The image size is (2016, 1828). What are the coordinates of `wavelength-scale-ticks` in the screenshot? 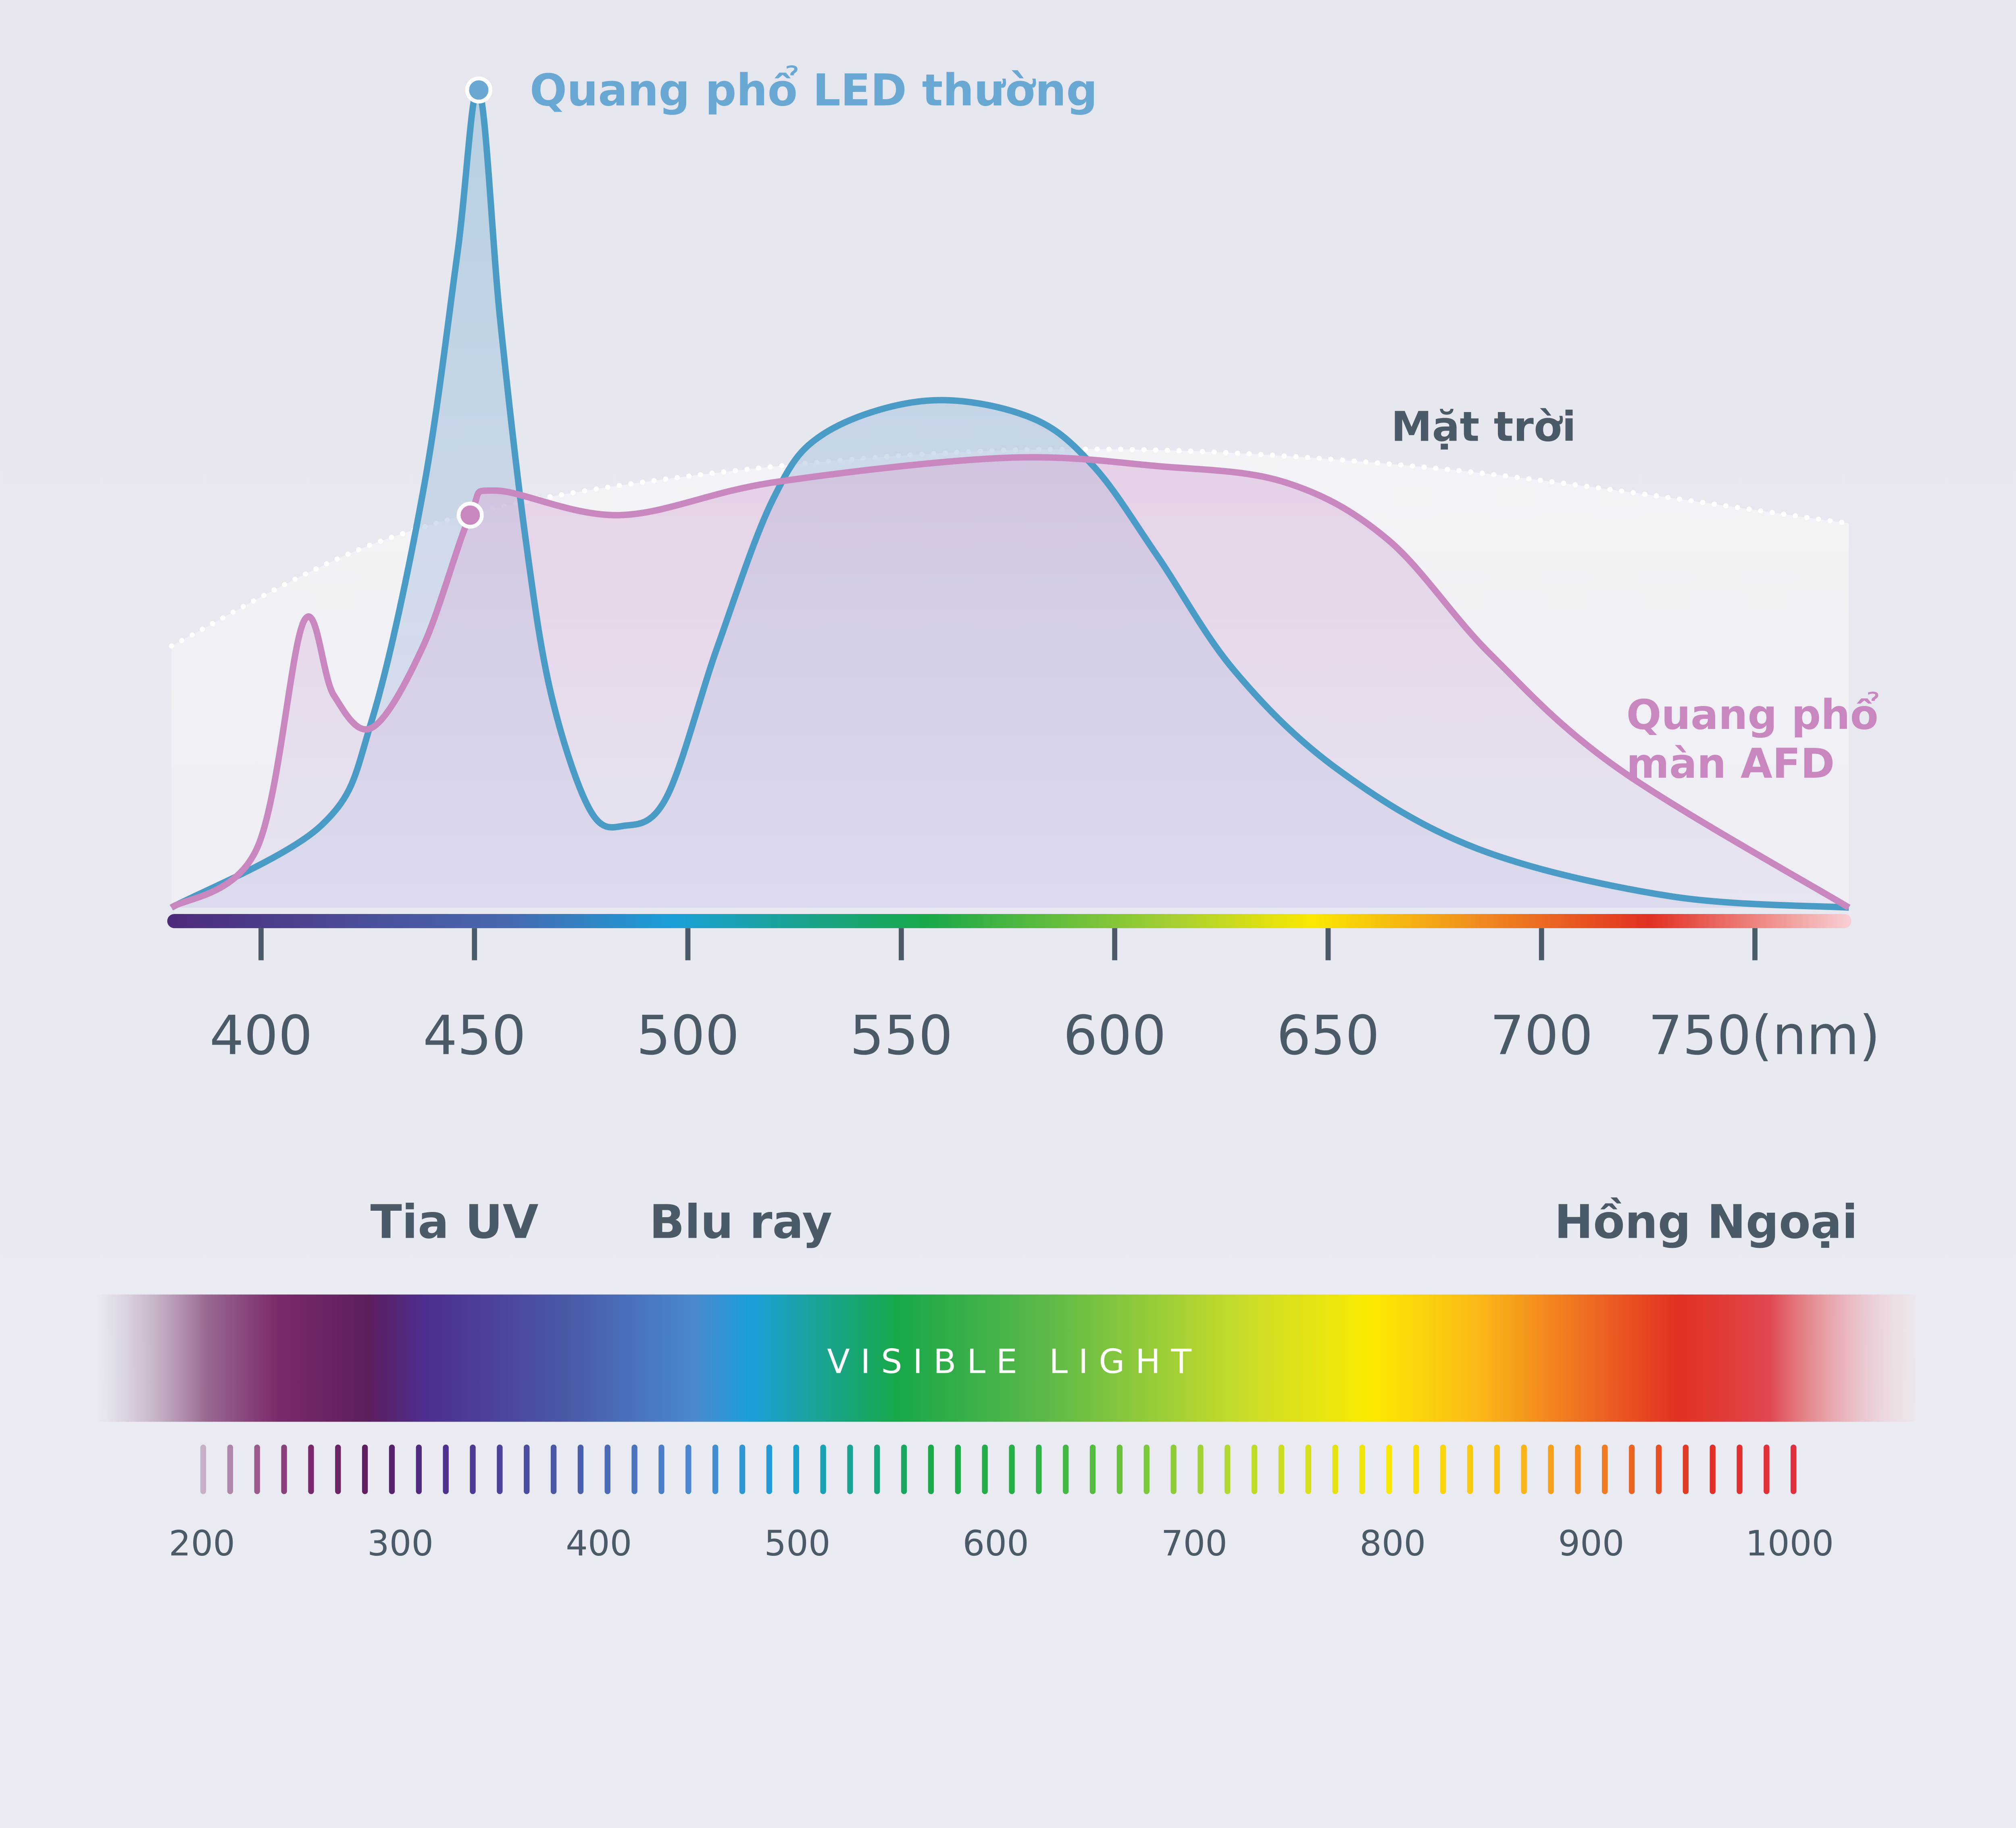 It's located at (998, 1469).